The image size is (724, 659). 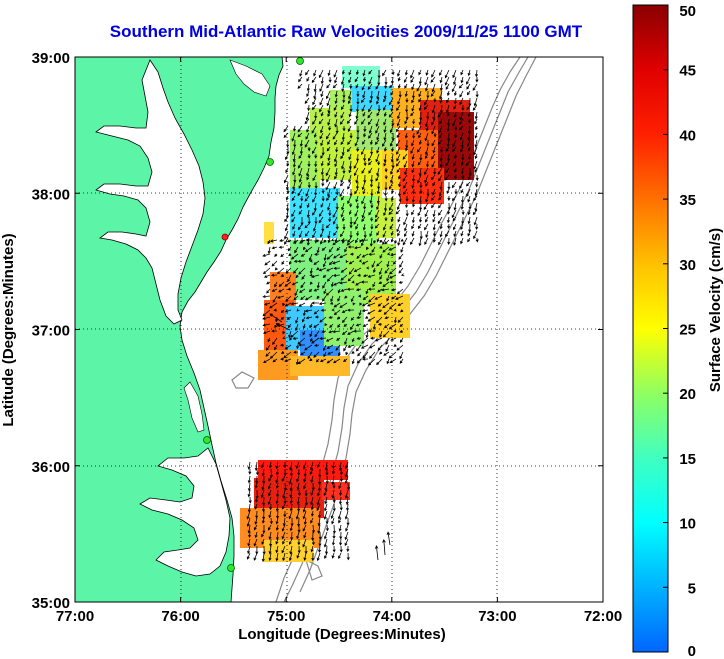 What do you see at coordinates (270, 162) in the screenshot?
I see `station-marker` at bounding box center [270, 162].